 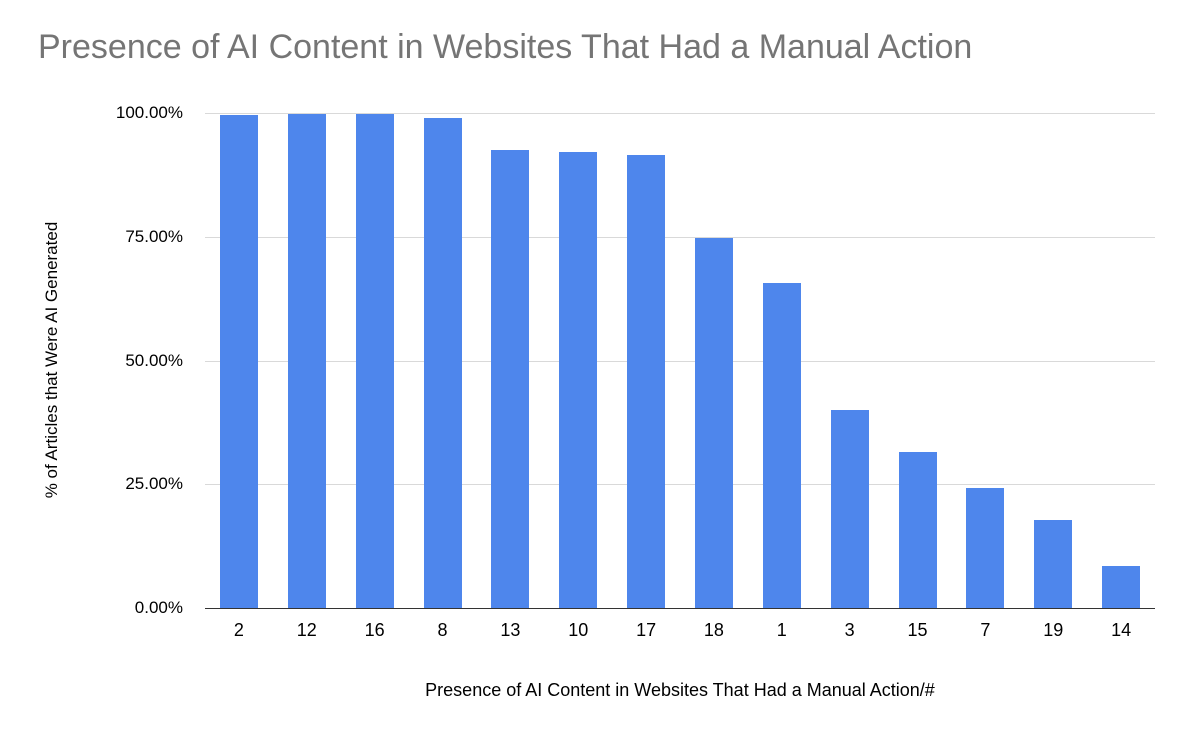 What do you see at coordinates (158, 607) in the screenshot?
I see `y-tick-label: 0.00%` at bounding box center [158, 607].